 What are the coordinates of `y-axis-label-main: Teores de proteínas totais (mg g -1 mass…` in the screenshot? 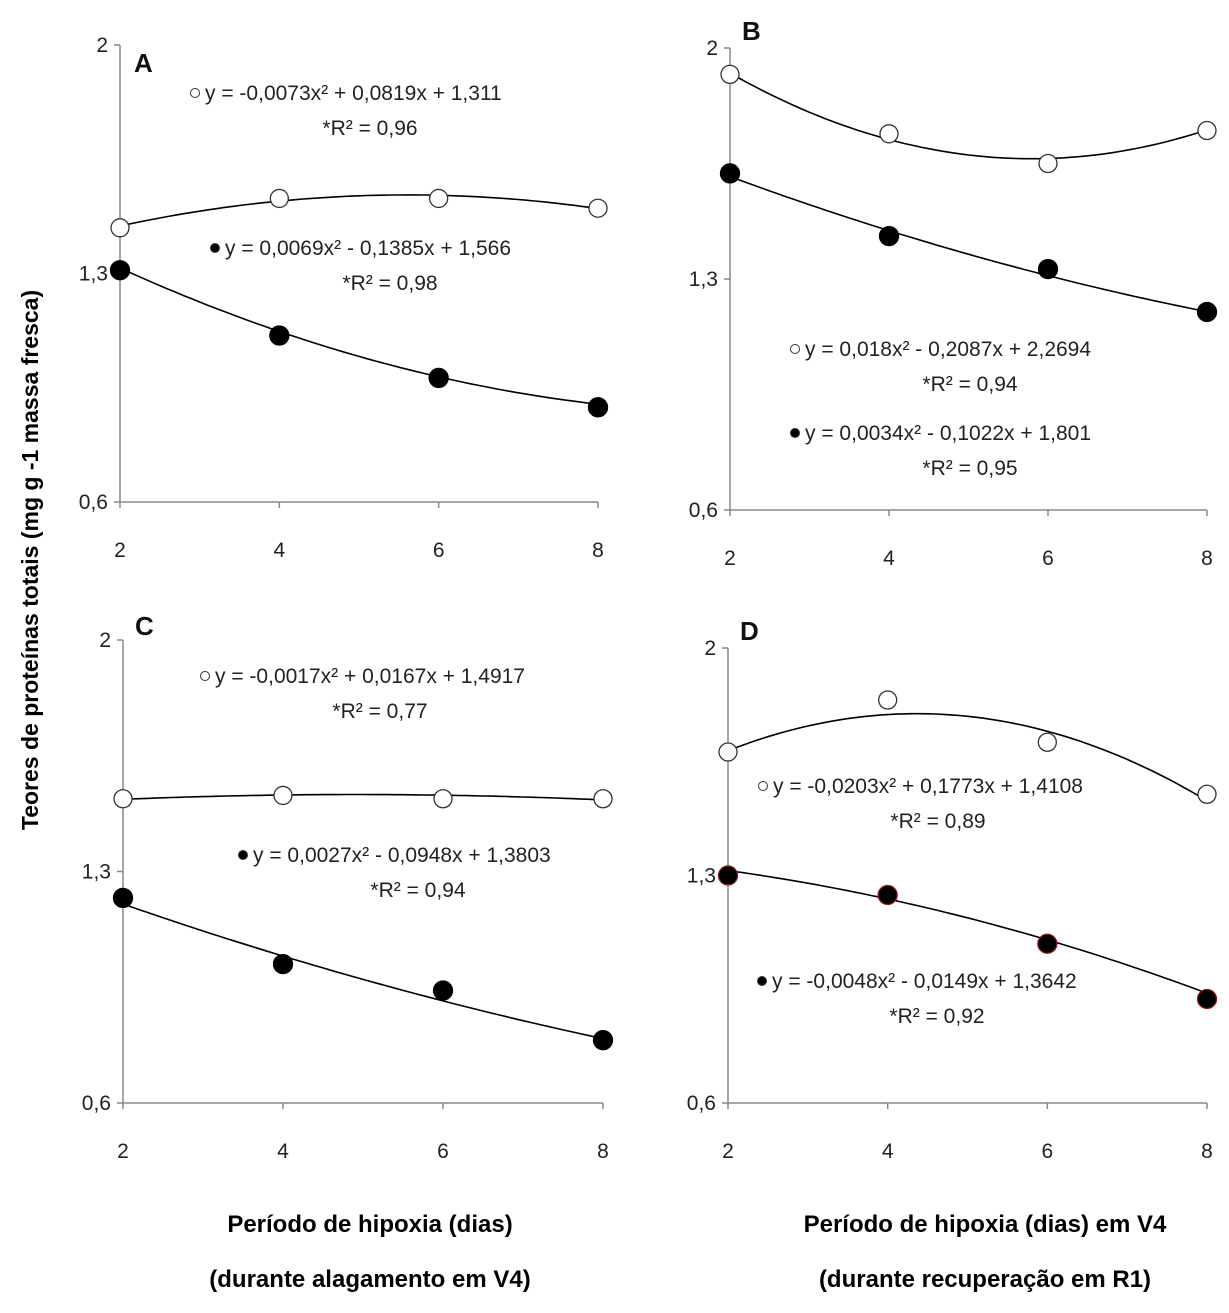 It's located at (30, 560).